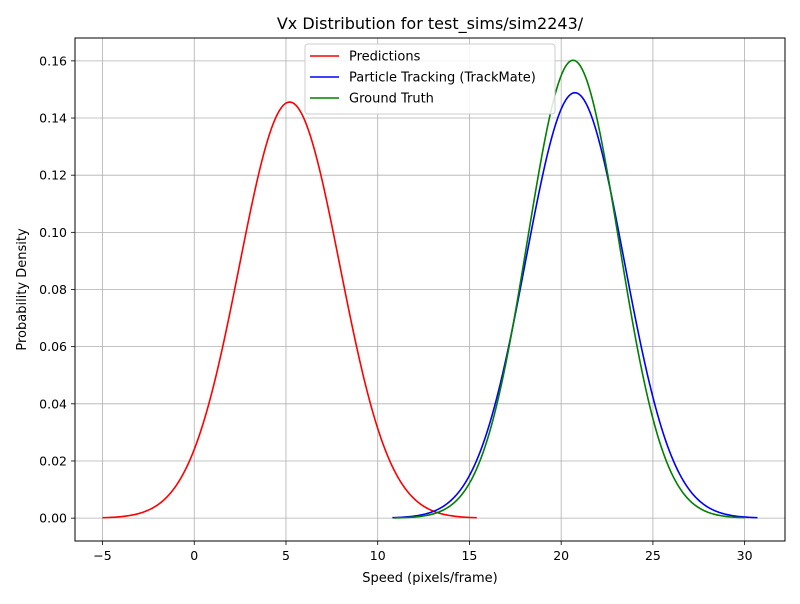 This screenshot has height=604, width=800. I want to click on y-tick-label: 0.10, so click(53, 232).